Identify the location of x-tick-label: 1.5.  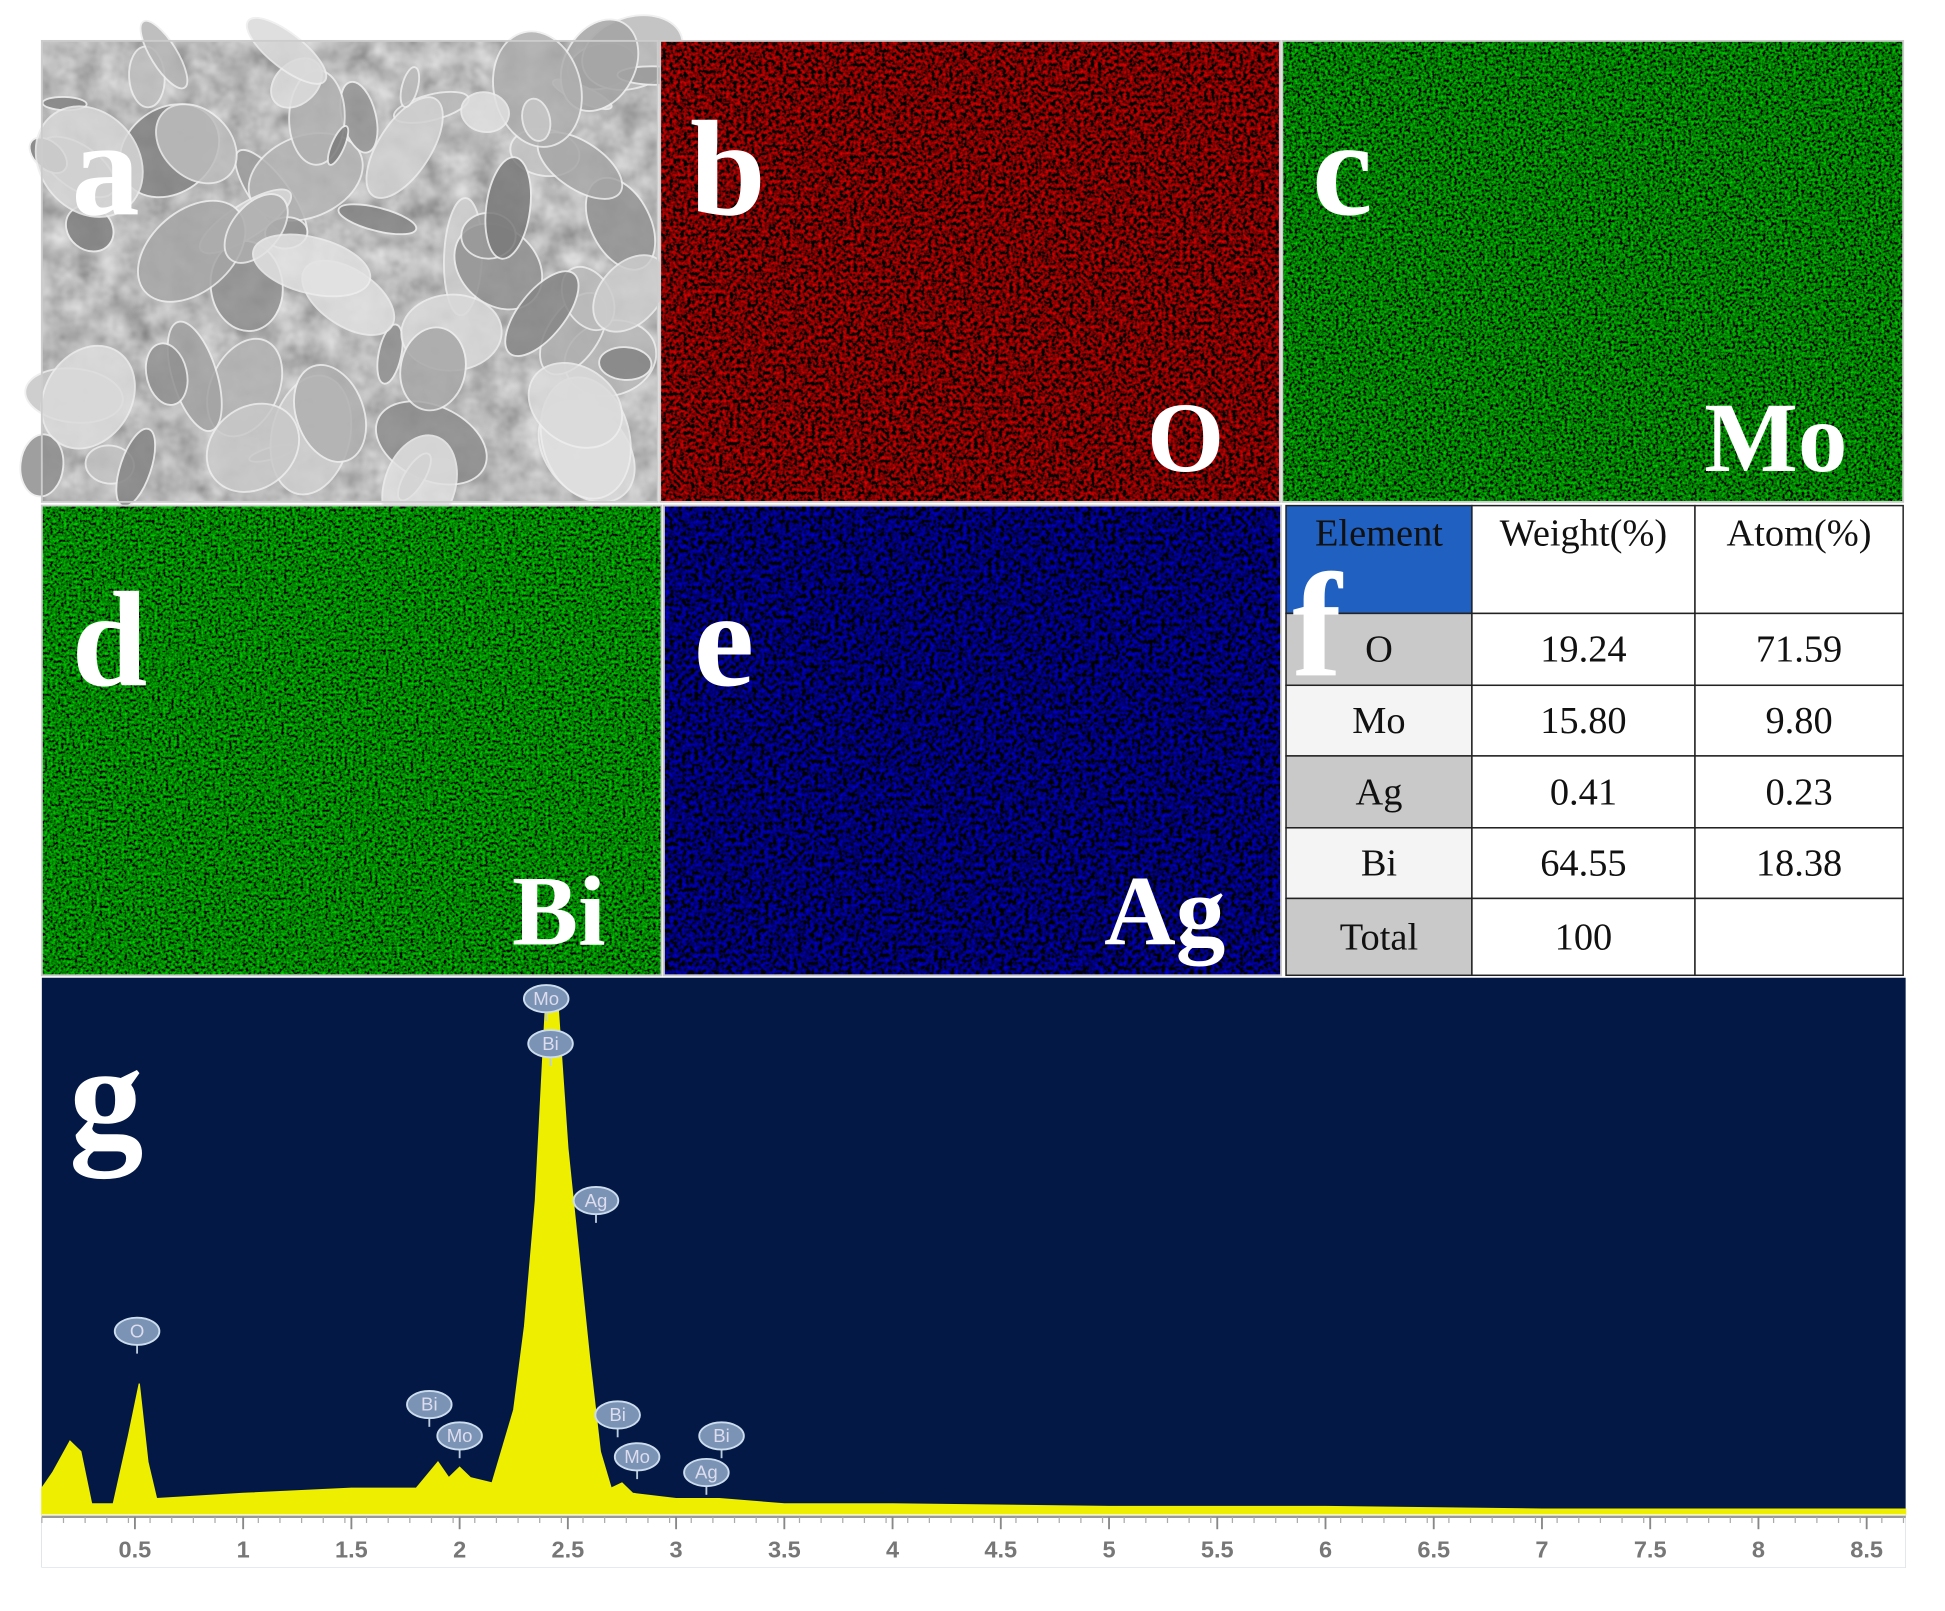
(351, 1550).